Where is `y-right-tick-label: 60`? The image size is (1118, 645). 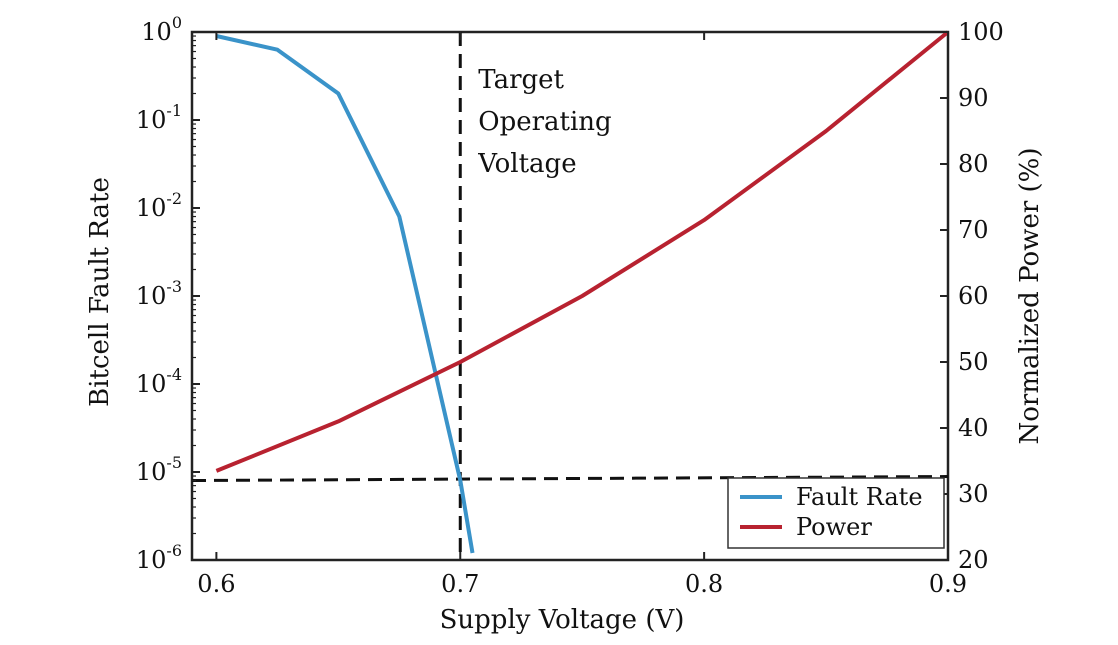 y-right-tick-label: 60 is located at coordinates (973, 296).